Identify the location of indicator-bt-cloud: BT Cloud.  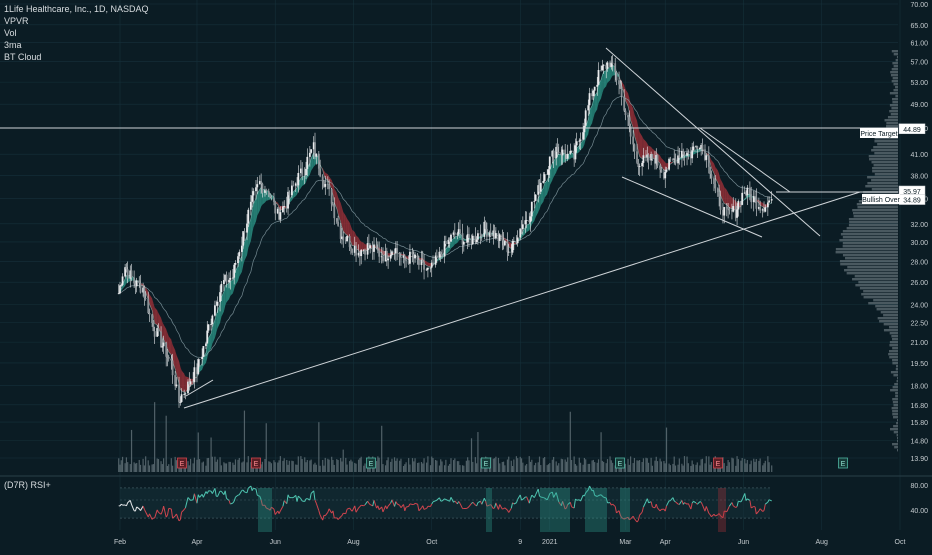
(76, 57).